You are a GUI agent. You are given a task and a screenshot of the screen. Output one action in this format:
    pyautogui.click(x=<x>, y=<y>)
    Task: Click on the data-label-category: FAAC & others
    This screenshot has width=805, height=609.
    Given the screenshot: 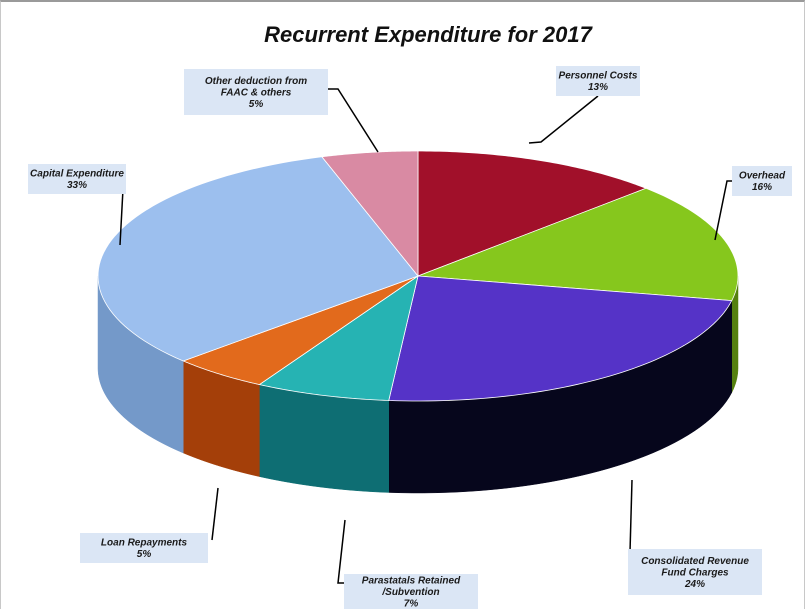 What is the action you would take?
    pyautogui.click(x=256, y=92)
    